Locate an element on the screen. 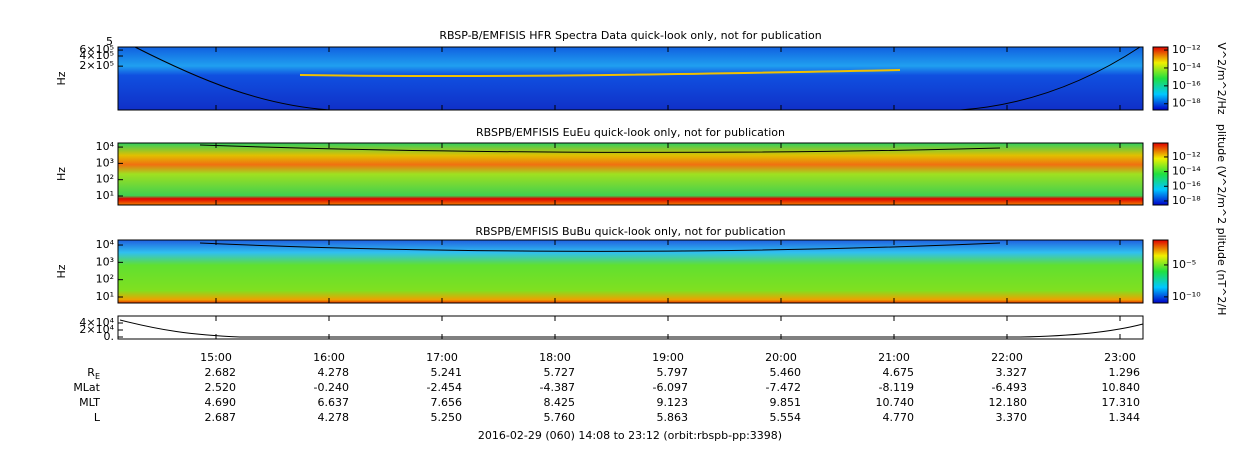  time-label: 23:00 is located at coordinates (1120, 357).